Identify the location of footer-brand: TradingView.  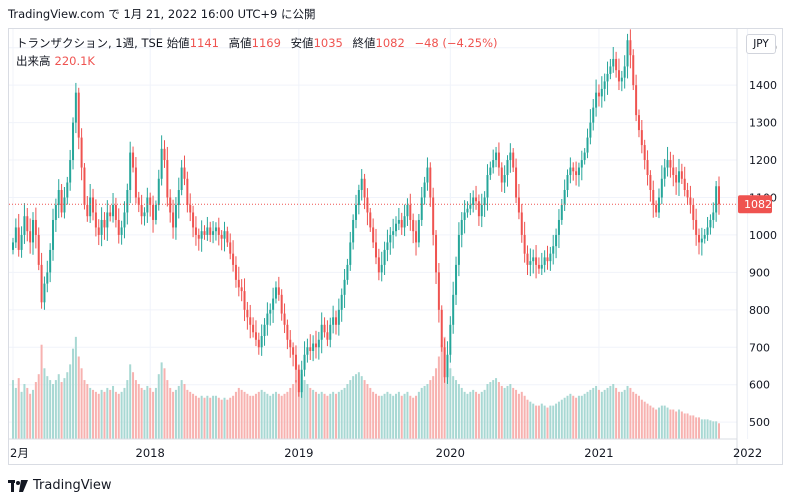
(72, 485).